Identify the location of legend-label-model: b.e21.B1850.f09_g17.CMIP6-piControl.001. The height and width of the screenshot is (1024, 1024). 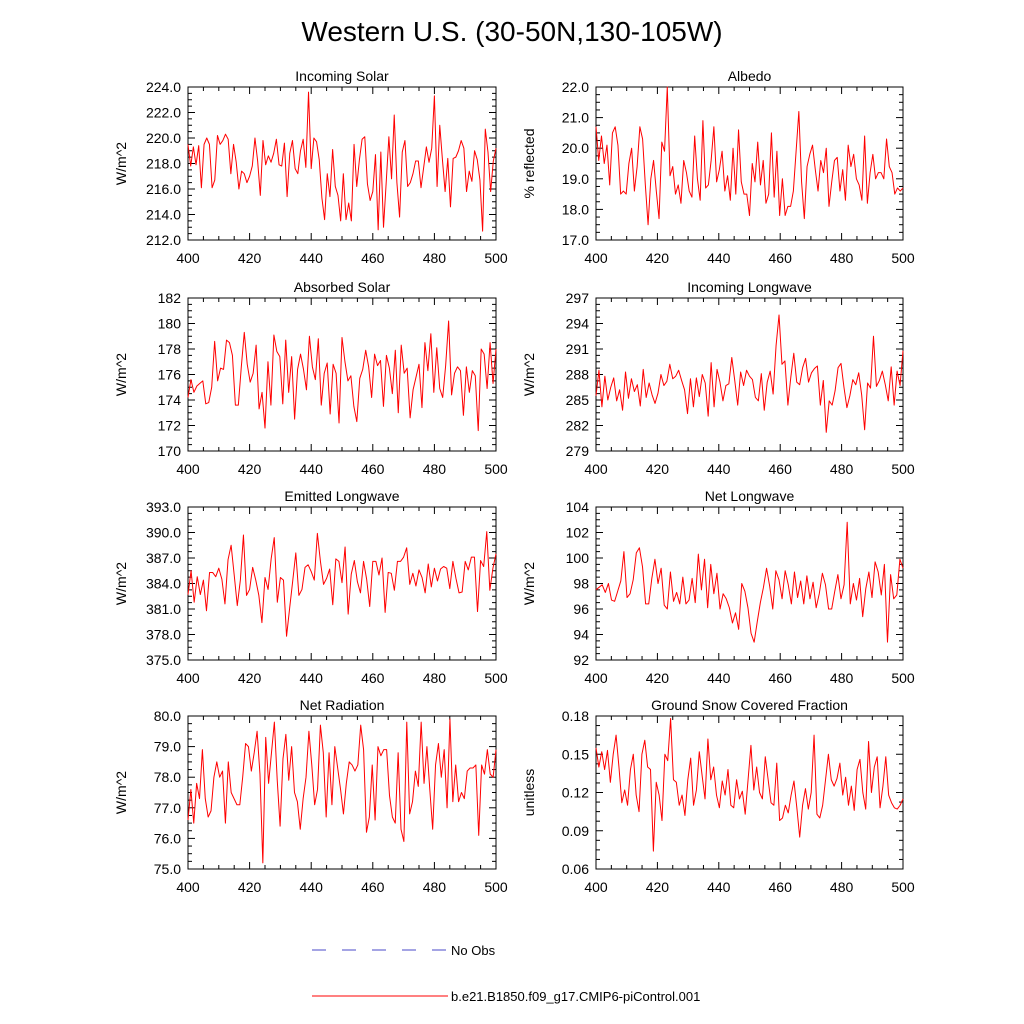
(575, 996).